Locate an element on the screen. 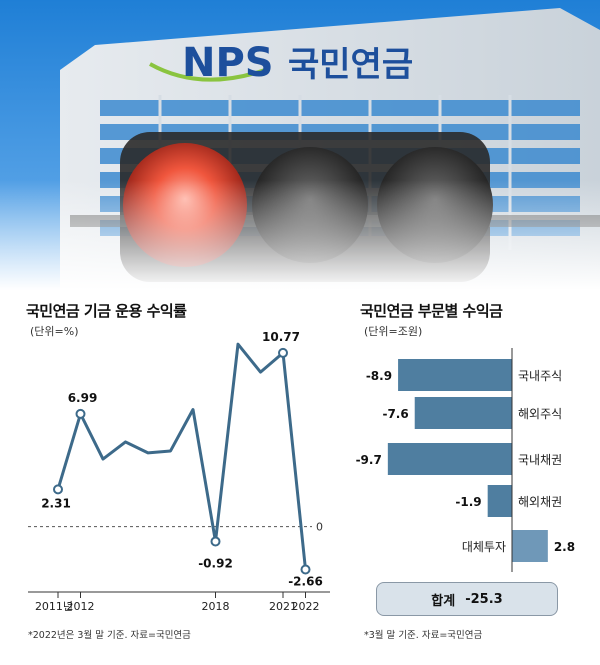  data-label-2022: -2.66 is located at coordinates (305, 582).